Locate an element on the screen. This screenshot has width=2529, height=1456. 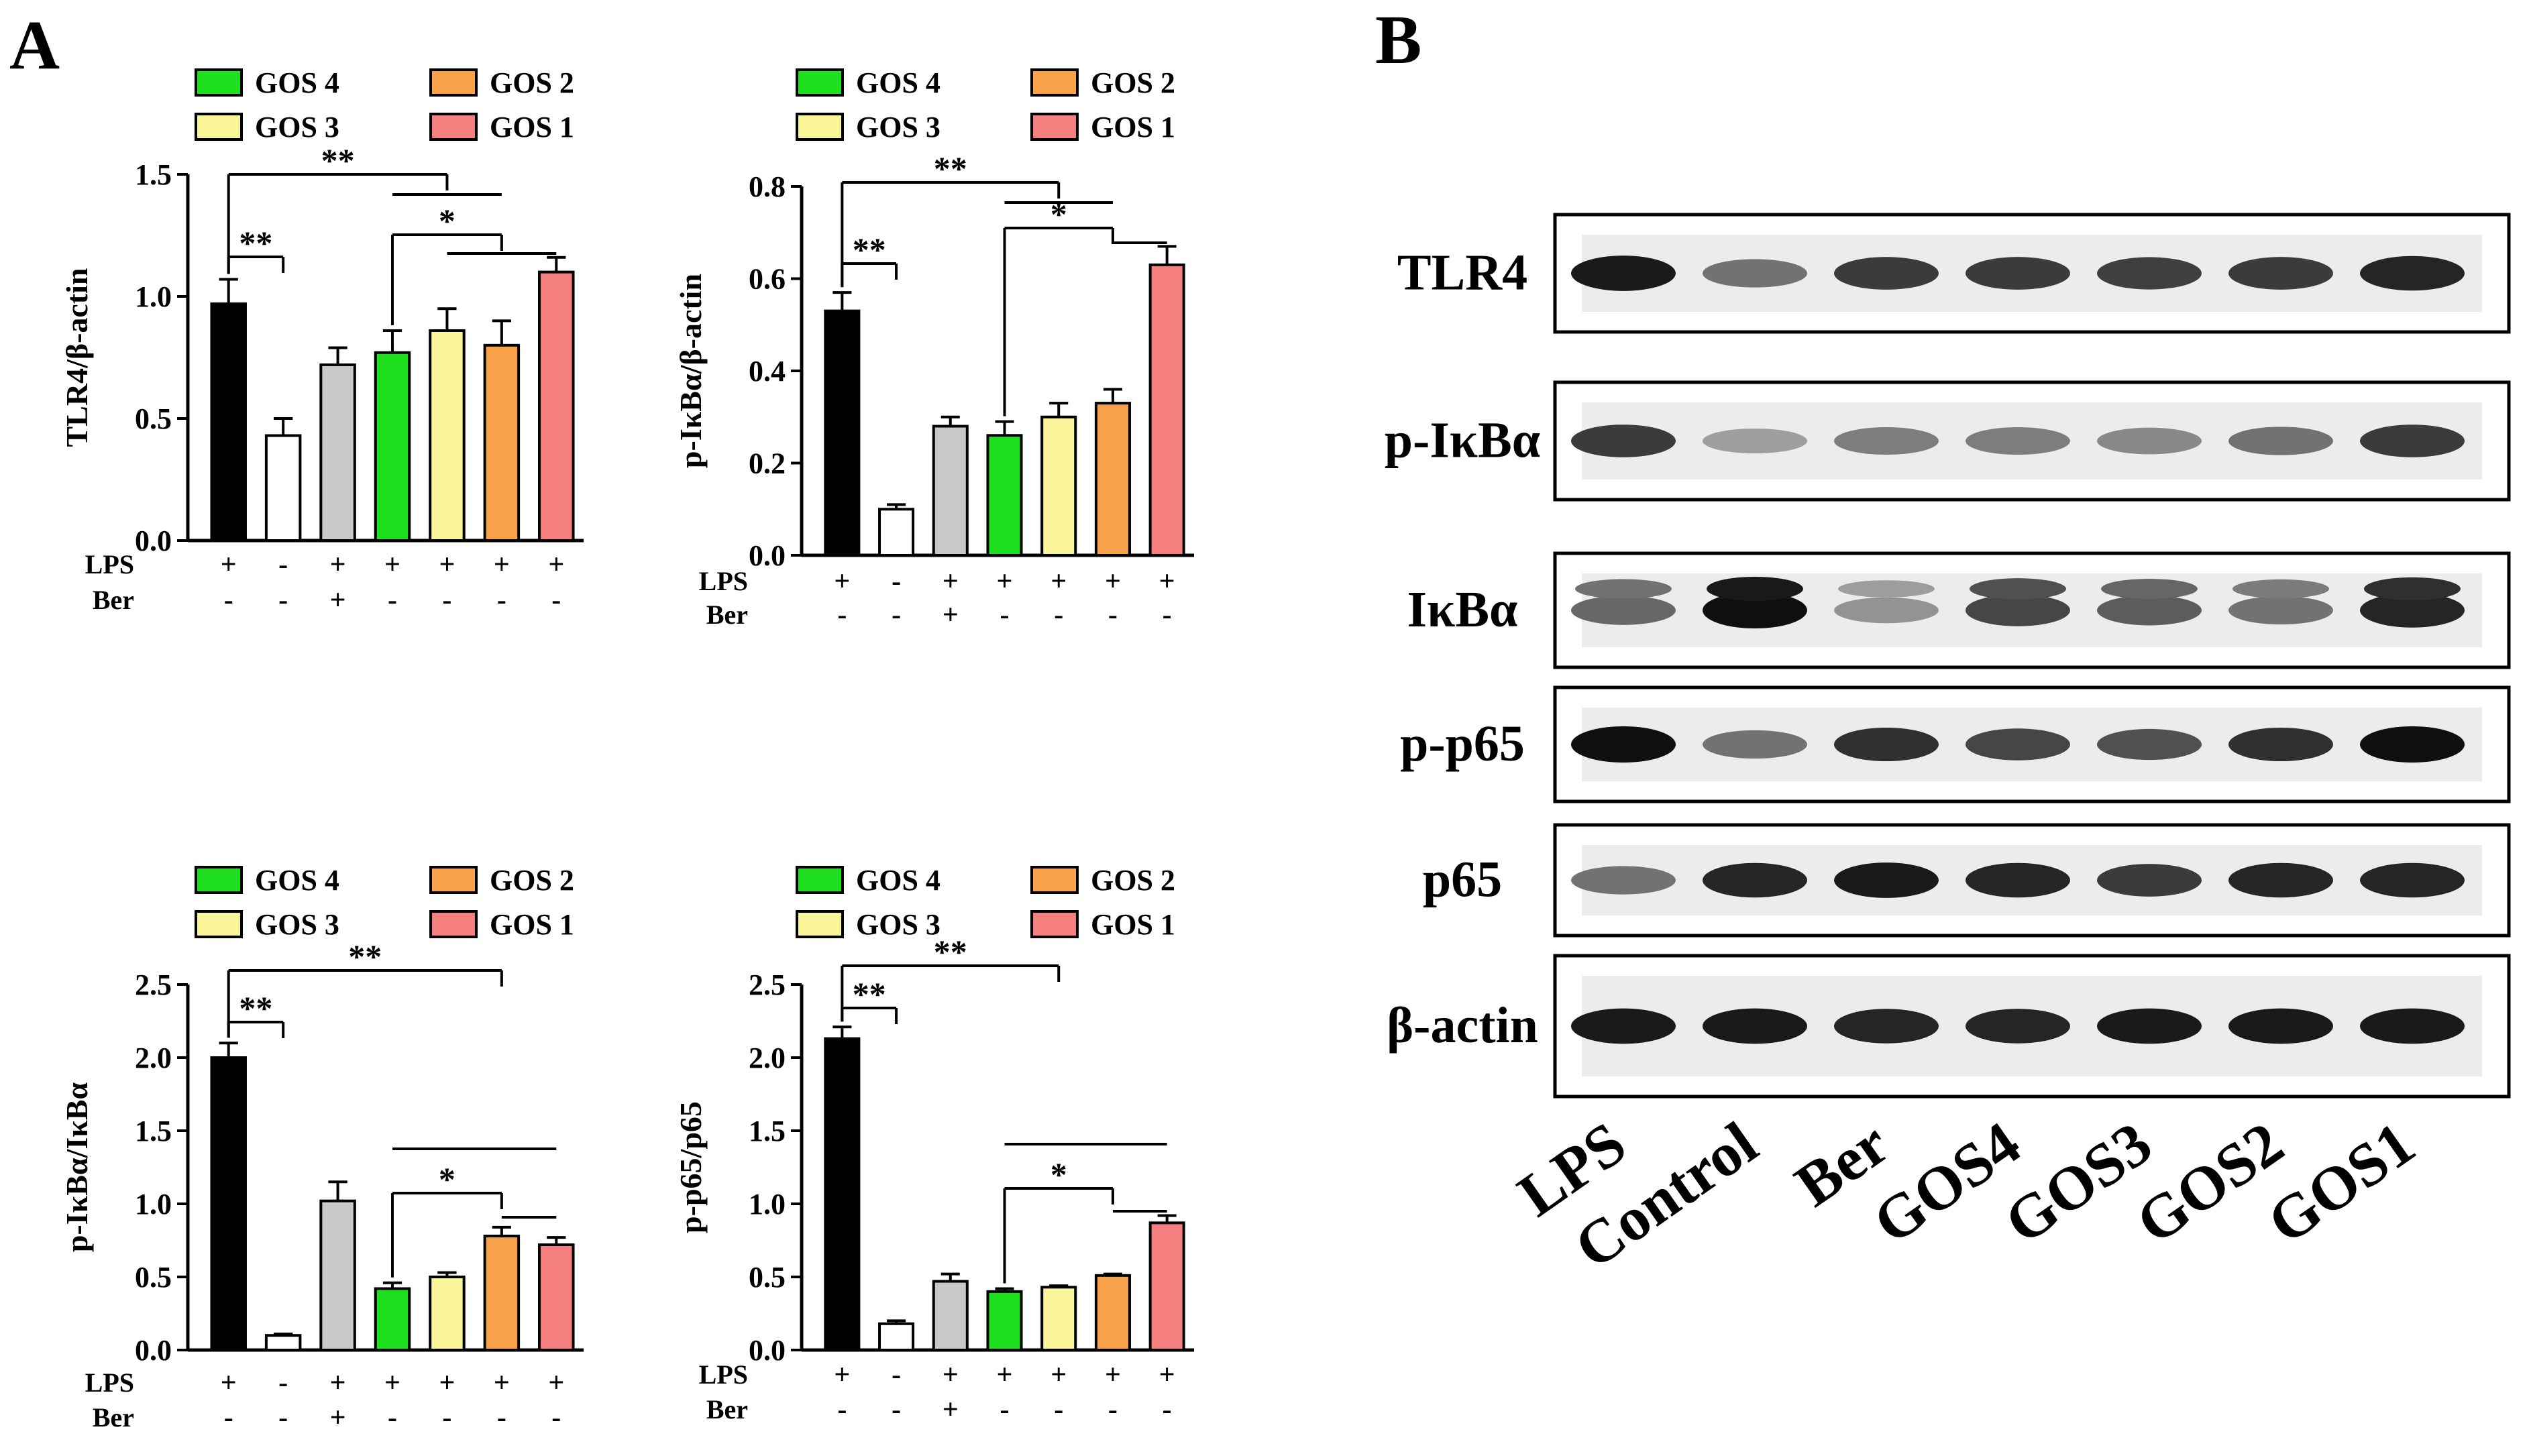
lane-label: GOS2 is located at coordinates (2209, 1183).